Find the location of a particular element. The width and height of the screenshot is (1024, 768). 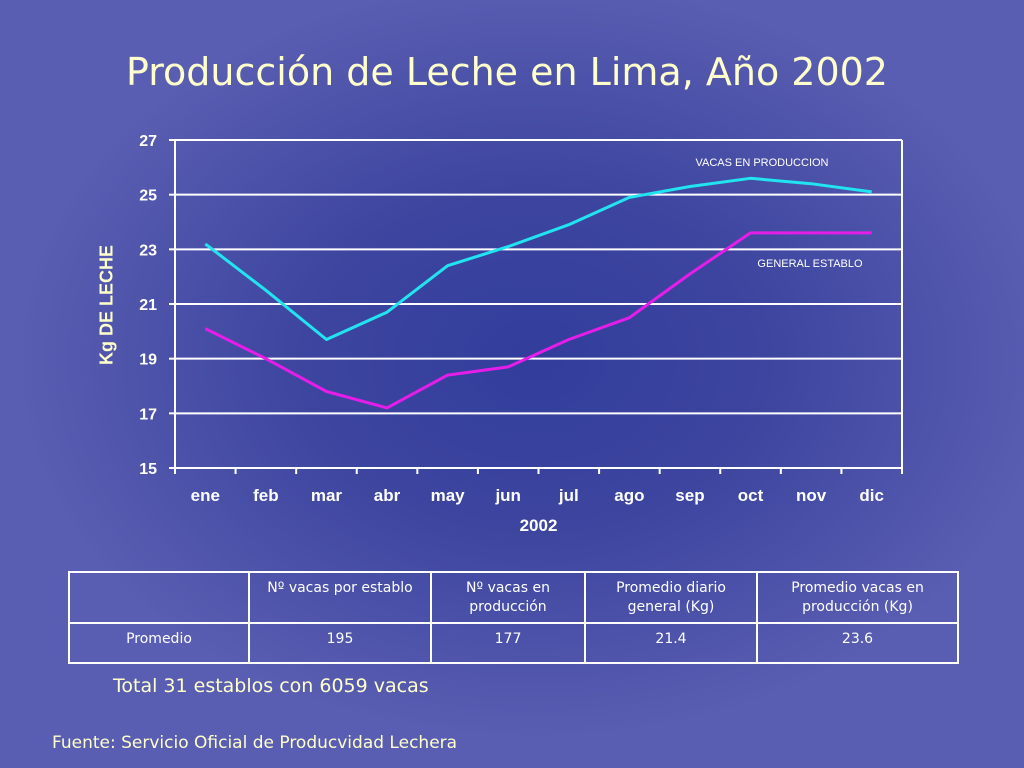

table-row: Promedio 195 177 21.4 23.6 is located at coordinates (513, 643).